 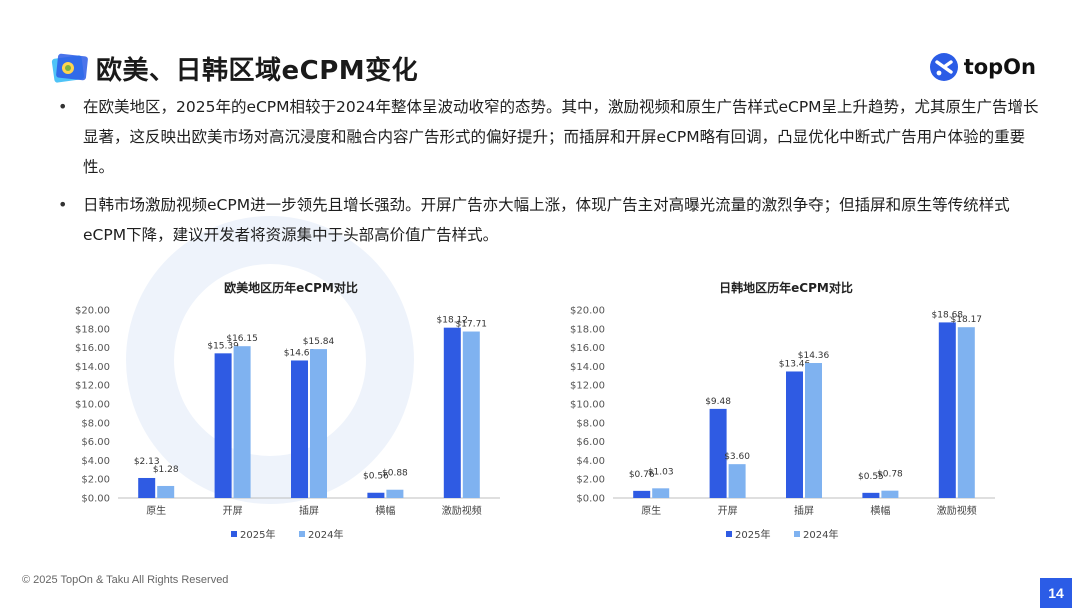 I want to click on data-label: $1.03, so click(x=661, y=472).